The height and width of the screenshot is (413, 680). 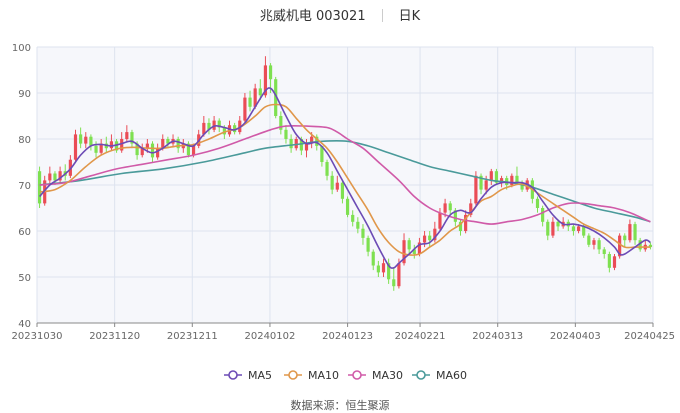 What do you see at coordinates (367, 405) in the screenshot?
I see `source-value: 恒生聚源` at bounding box center [367, 405].